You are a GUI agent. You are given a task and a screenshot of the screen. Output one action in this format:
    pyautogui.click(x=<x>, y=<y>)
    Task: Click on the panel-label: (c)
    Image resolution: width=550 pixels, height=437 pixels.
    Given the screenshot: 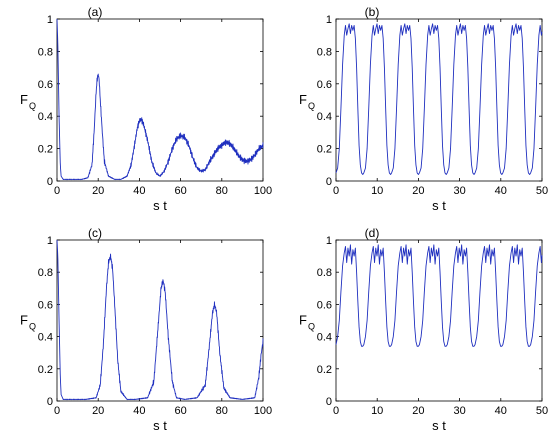 What is the action you would take?
    pyautogui.click(x=95, y=233)
    